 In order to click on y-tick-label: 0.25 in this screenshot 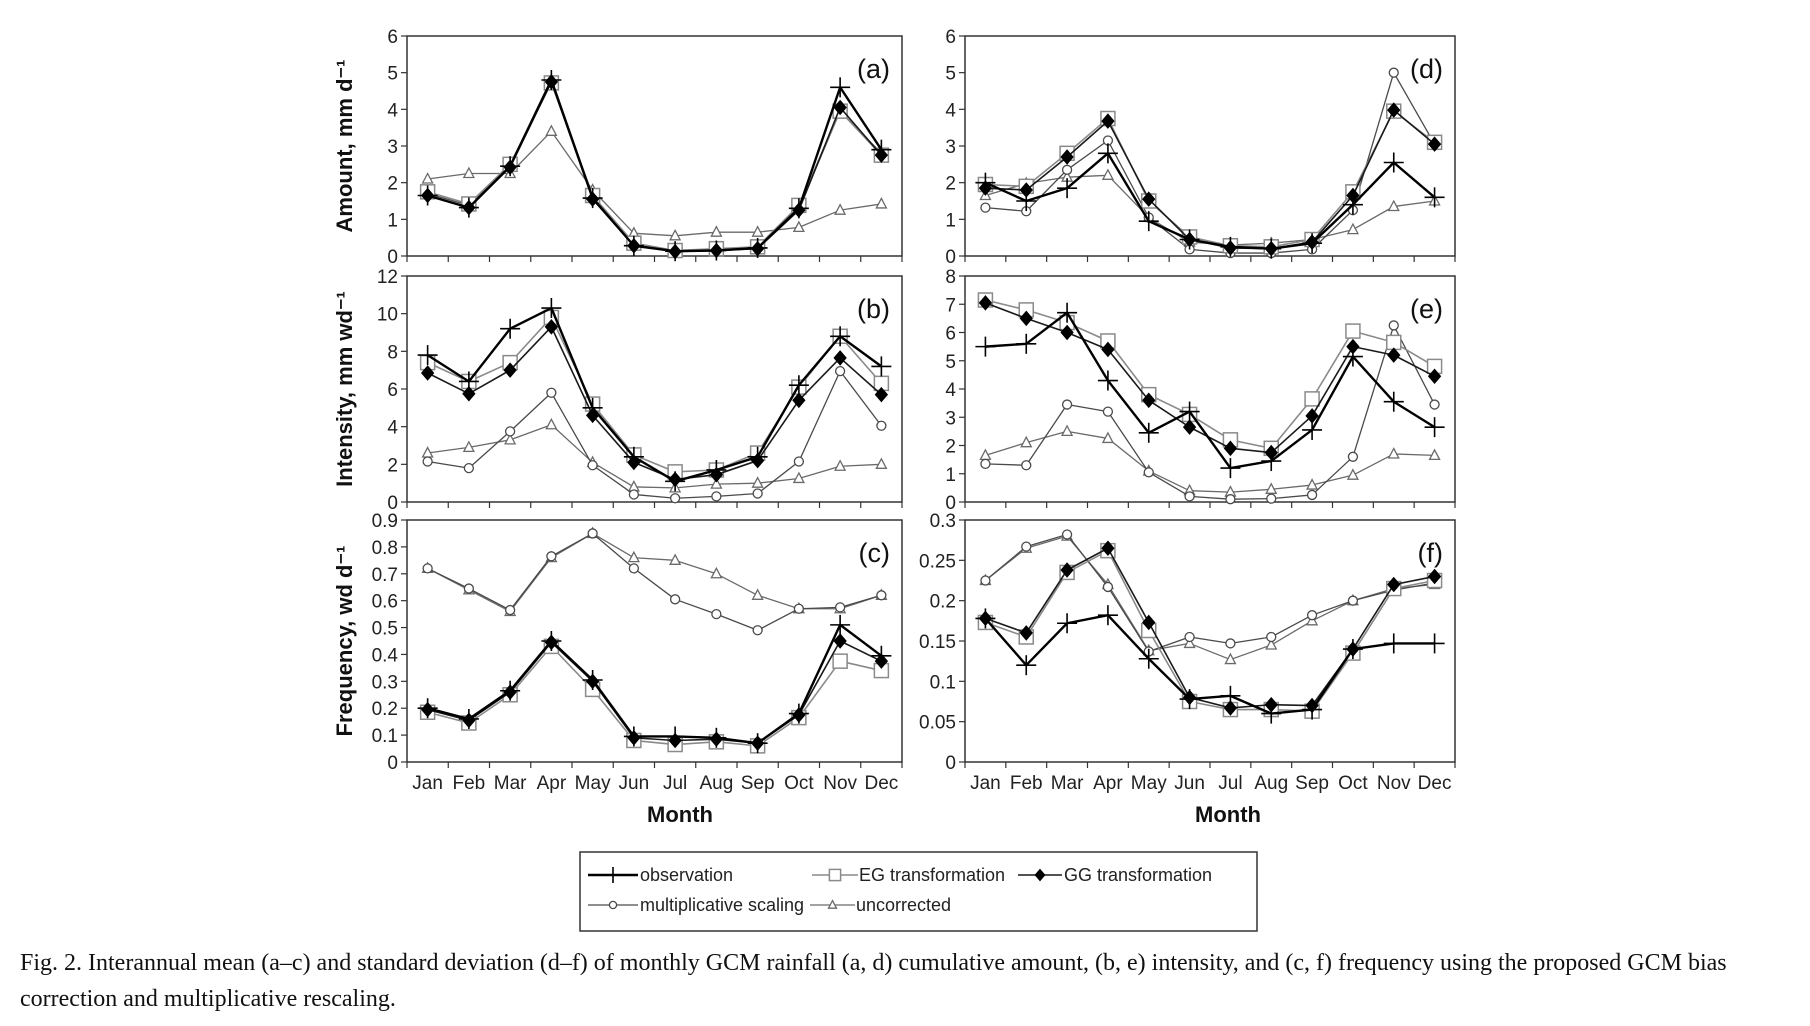, I will do `click(937, 561)`.